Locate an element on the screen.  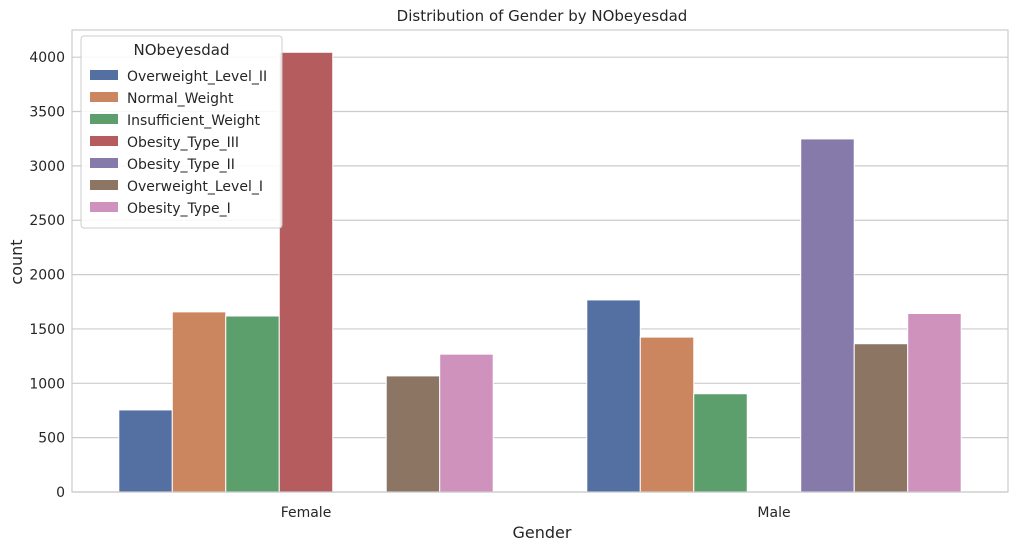
y-tick-labels: 0 500 1000 1500 2000 2500 3000 3500 4000 is located at coordinates (47, 275).